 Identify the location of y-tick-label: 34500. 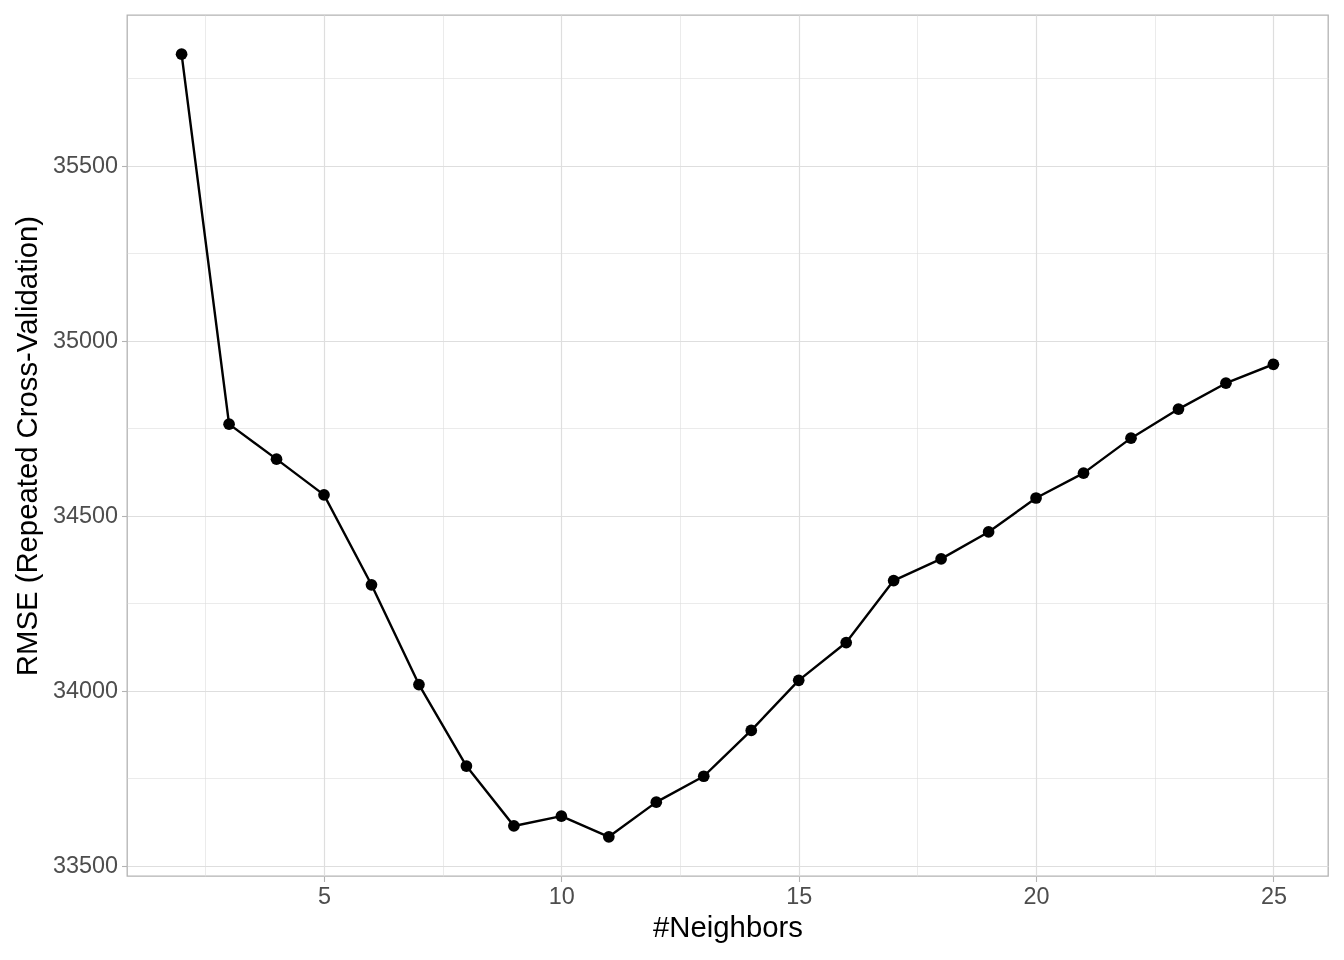
(85, 515).